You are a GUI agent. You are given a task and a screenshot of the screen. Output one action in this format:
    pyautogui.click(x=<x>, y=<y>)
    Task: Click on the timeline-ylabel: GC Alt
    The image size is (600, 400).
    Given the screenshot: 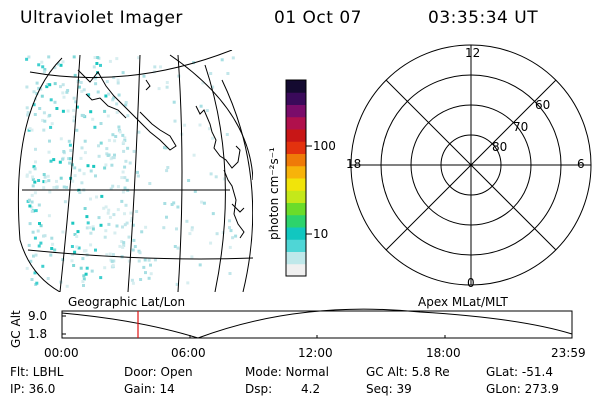 What is the action you would take?
    pyautogui.click(x=16, y=329)
    